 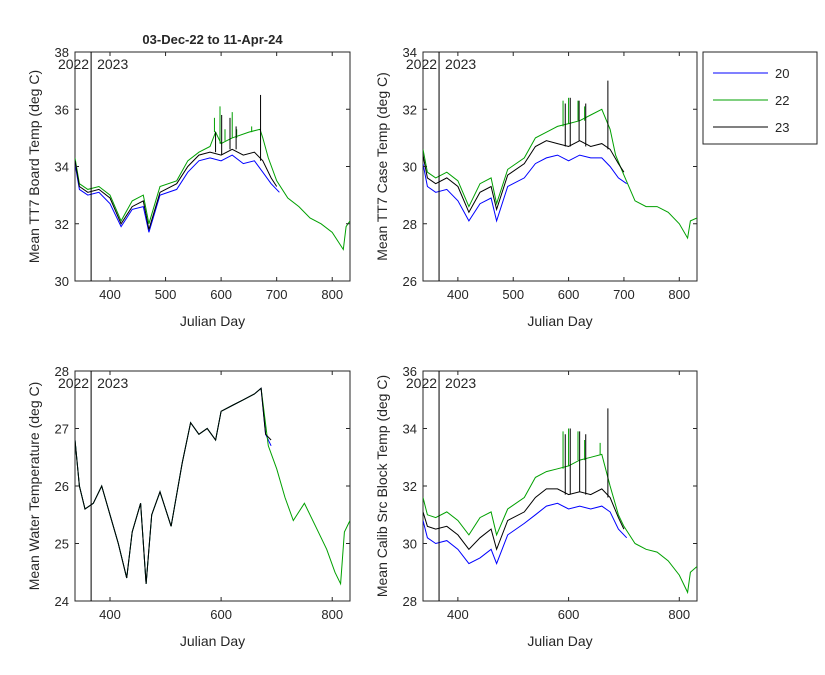 I want to click on y-tick-label: 27, so click(x=62, y=429).